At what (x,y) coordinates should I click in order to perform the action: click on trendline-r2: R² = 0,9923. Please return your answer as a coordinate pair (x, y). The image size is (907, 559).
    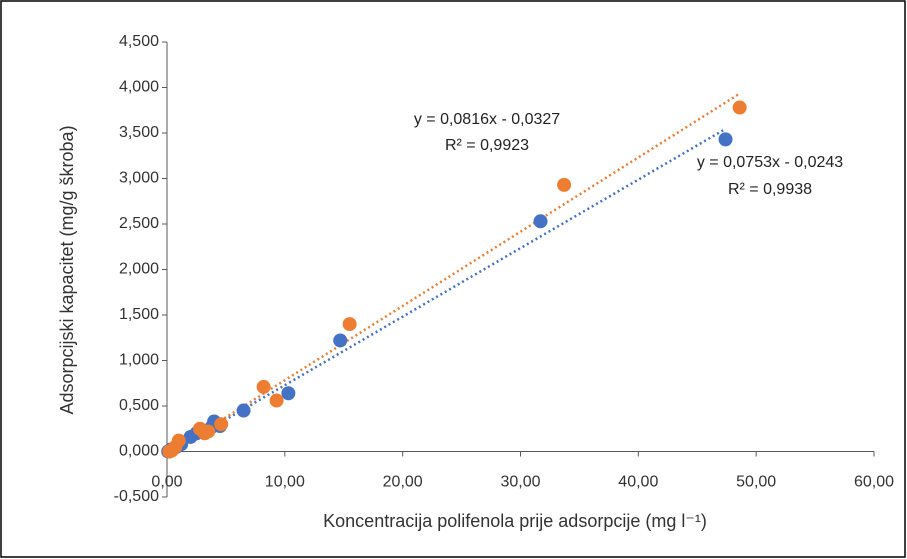
    Looking at the image, I should click on (487, 145).